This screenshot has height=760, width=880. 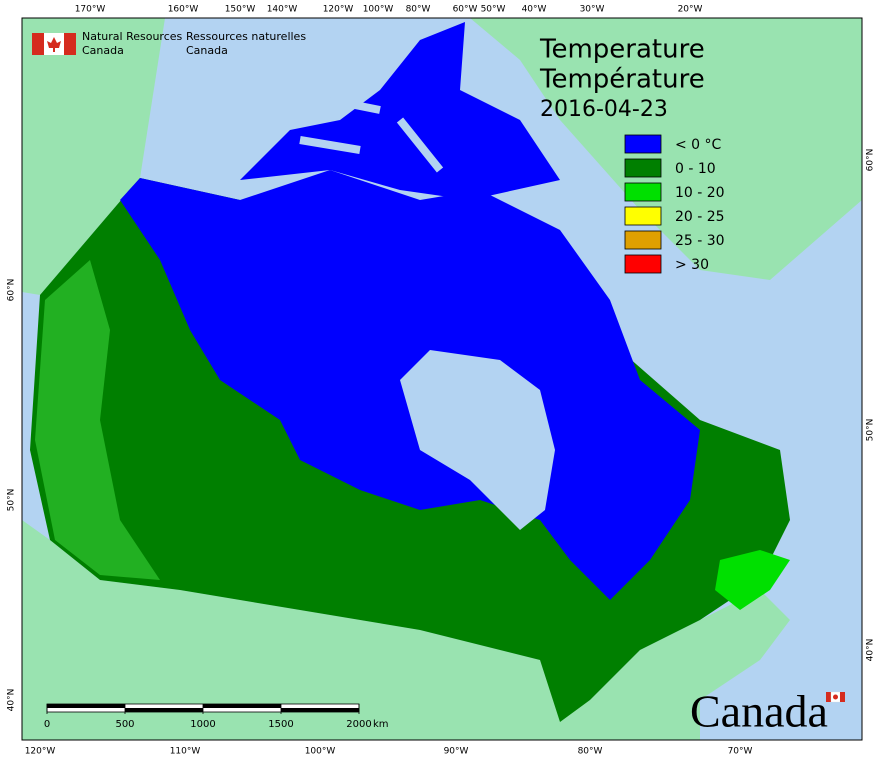 I want to click on date: 2016-04-23, so click(x=604, y=109).